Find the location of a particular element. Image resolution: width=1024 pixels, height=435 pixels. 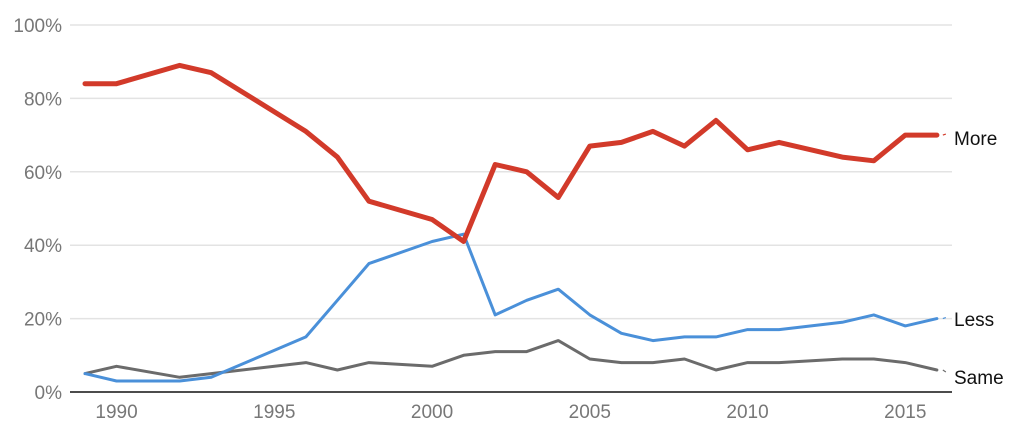

x-tick-label: 2010 is located at coordinates (747, 412).